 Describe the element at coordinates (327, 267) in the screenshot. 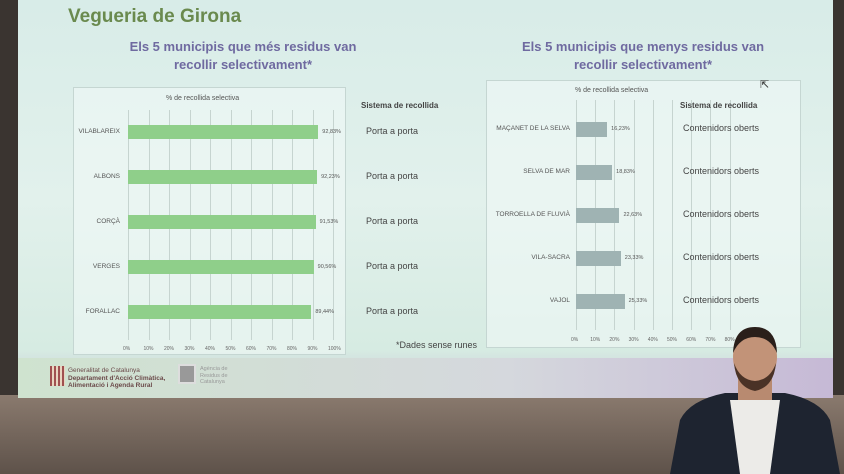

I see `data-label: 90,56%` at that location.